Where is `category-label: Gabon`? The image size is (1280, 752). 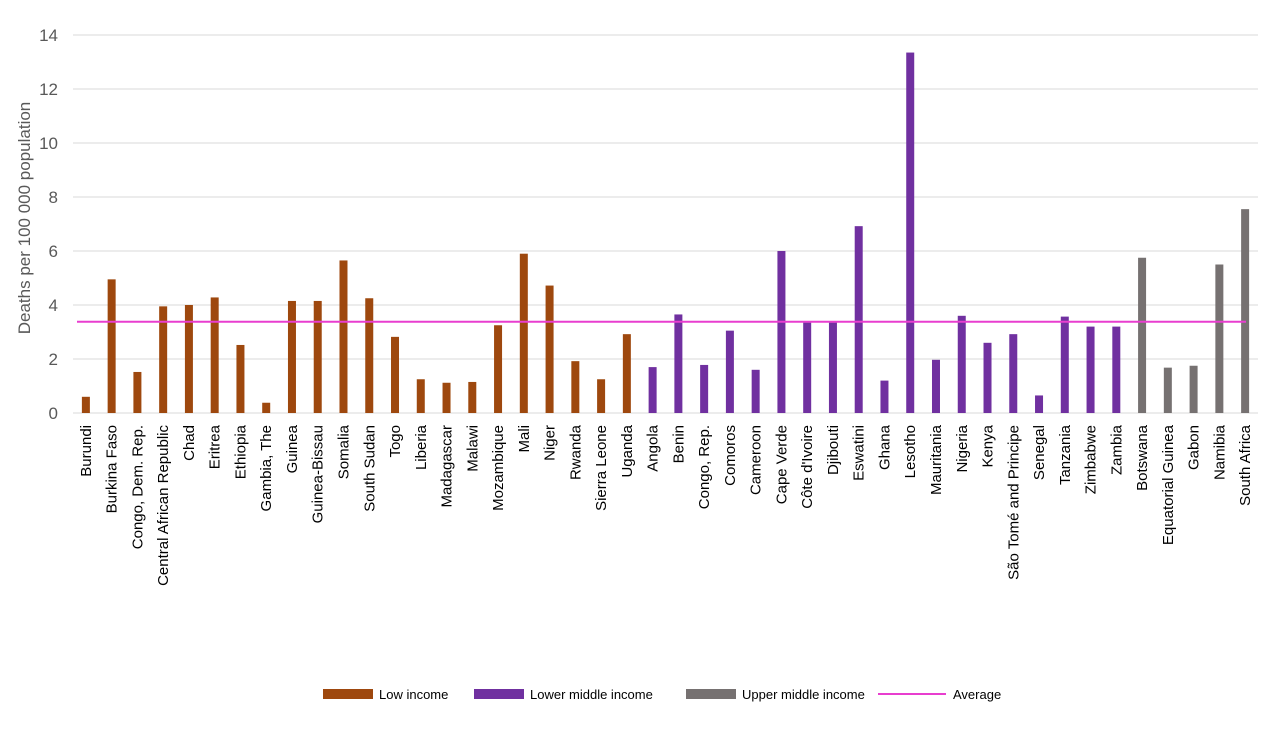
category-label: Gabon is located at coordinates (1194, 447).